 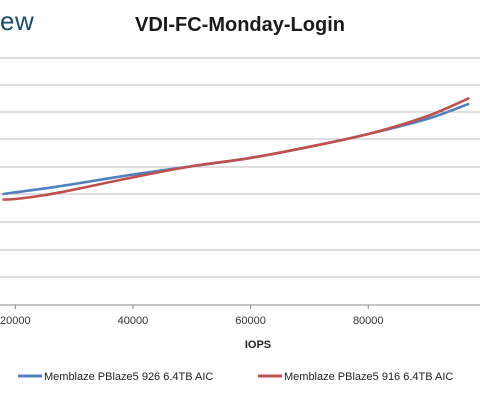 What do you see at coordinates (15, 321) in the screenshot?
I see `x-tick-label: 20000` at bounding box center [15, 321].